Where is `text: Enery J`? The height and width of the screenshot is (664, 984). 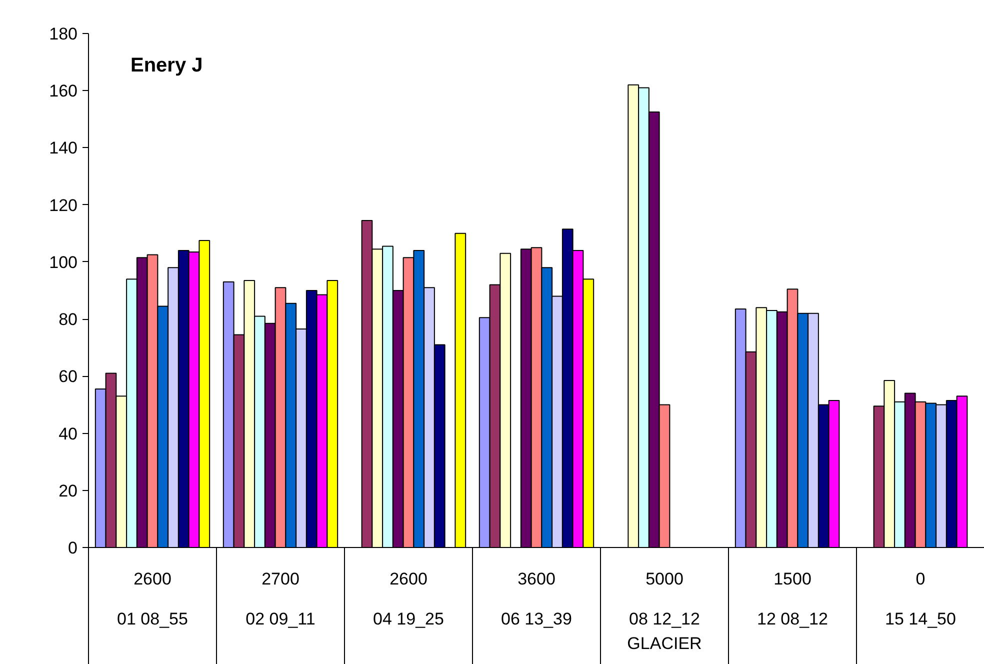
text: Enery J is located at coordinates (166, 65).